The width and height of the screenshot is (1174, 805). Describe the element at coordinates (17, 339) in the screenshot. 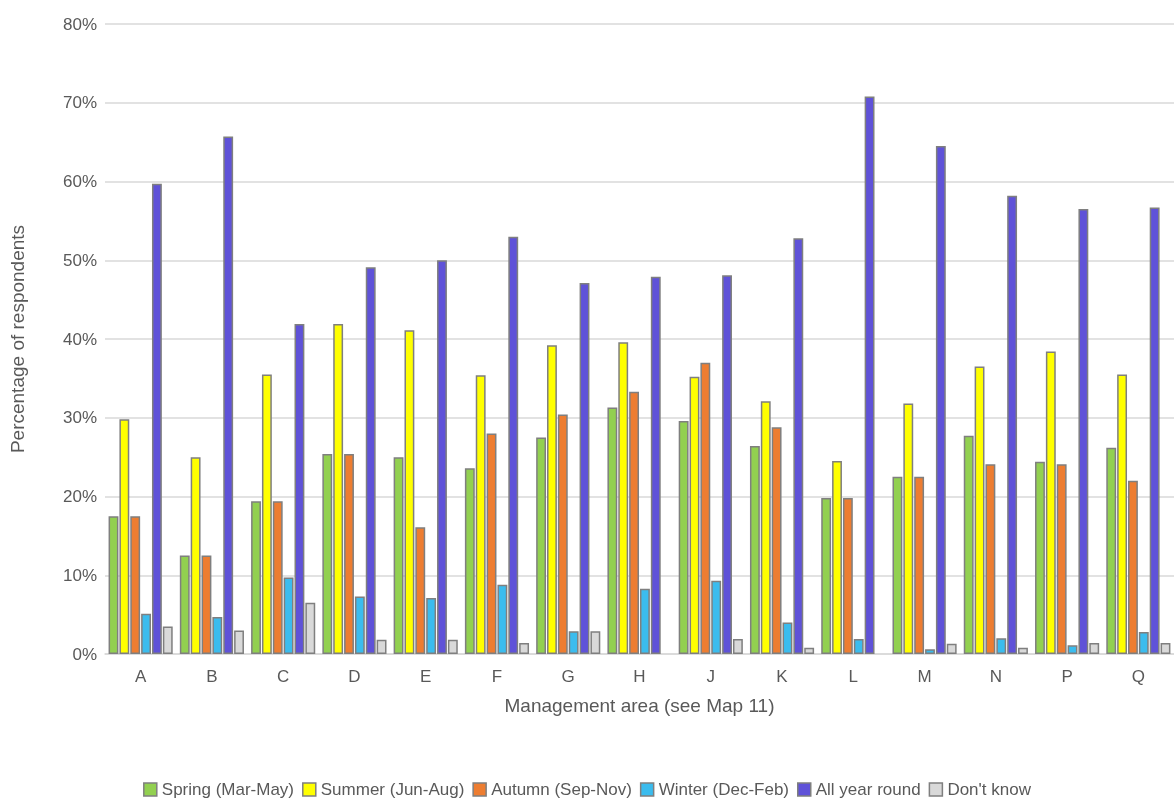

I see `y-axis-title: Percentage of respondents` at that location.